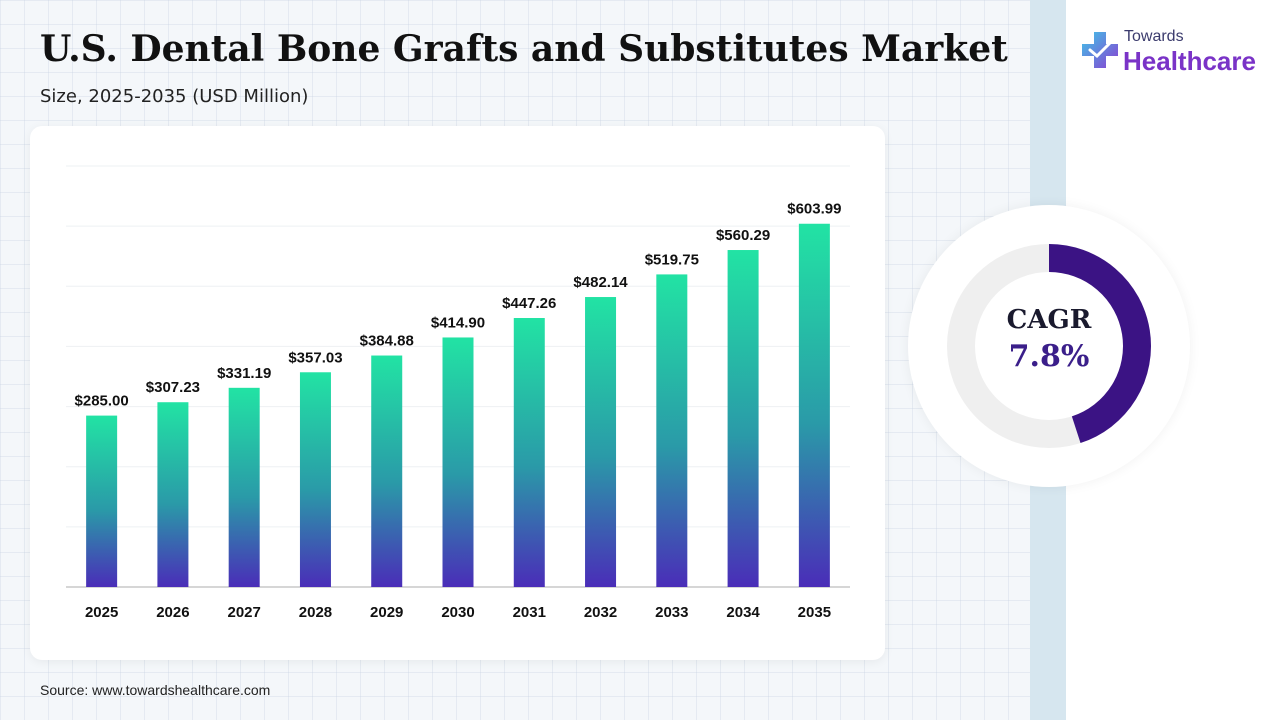  I want to click on cagr-label: CAGR, so click(1049, 320).